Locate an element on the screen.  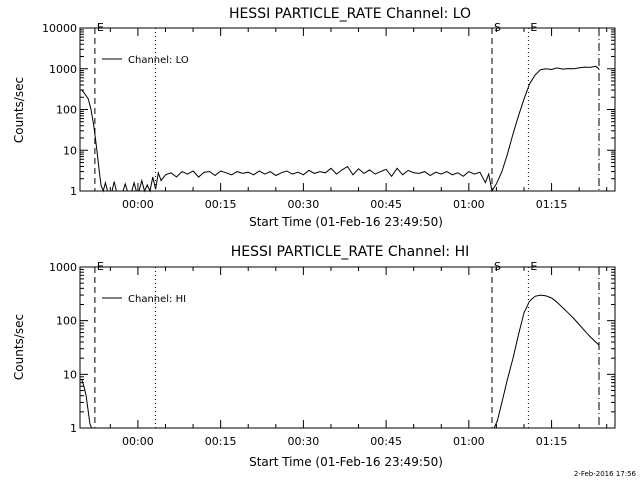
legend-label: Channel: LO is located at coordinates (158, 60).